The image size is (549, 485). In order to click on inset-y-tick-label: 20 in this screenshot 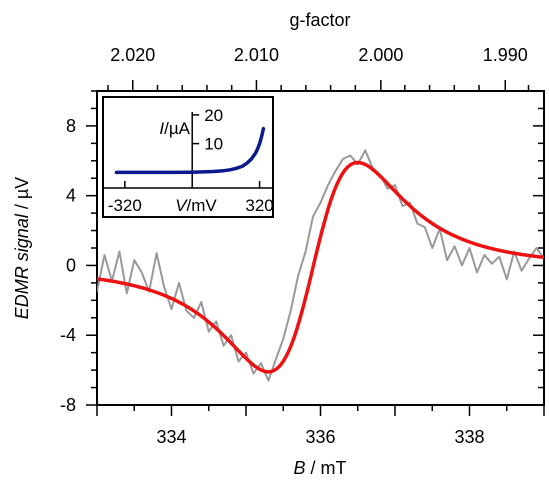, I will do `click(213, 115)`.